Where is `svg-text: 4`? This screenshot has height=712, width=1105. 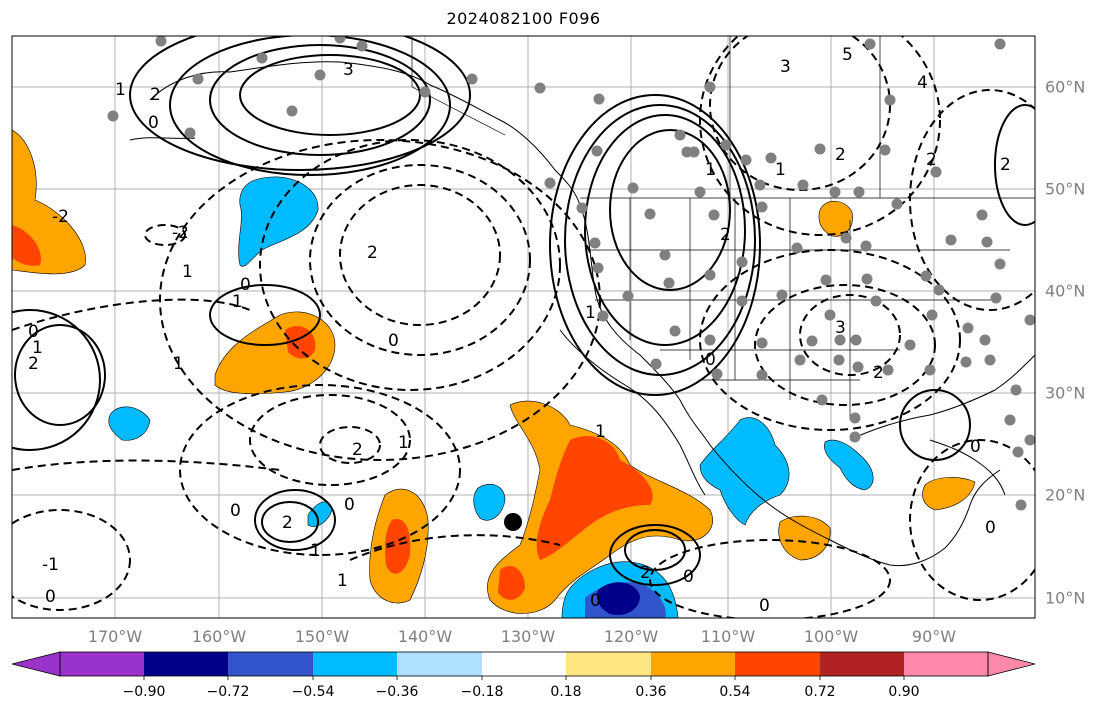 svg-text: 4 is located at coordinates (922, 83).